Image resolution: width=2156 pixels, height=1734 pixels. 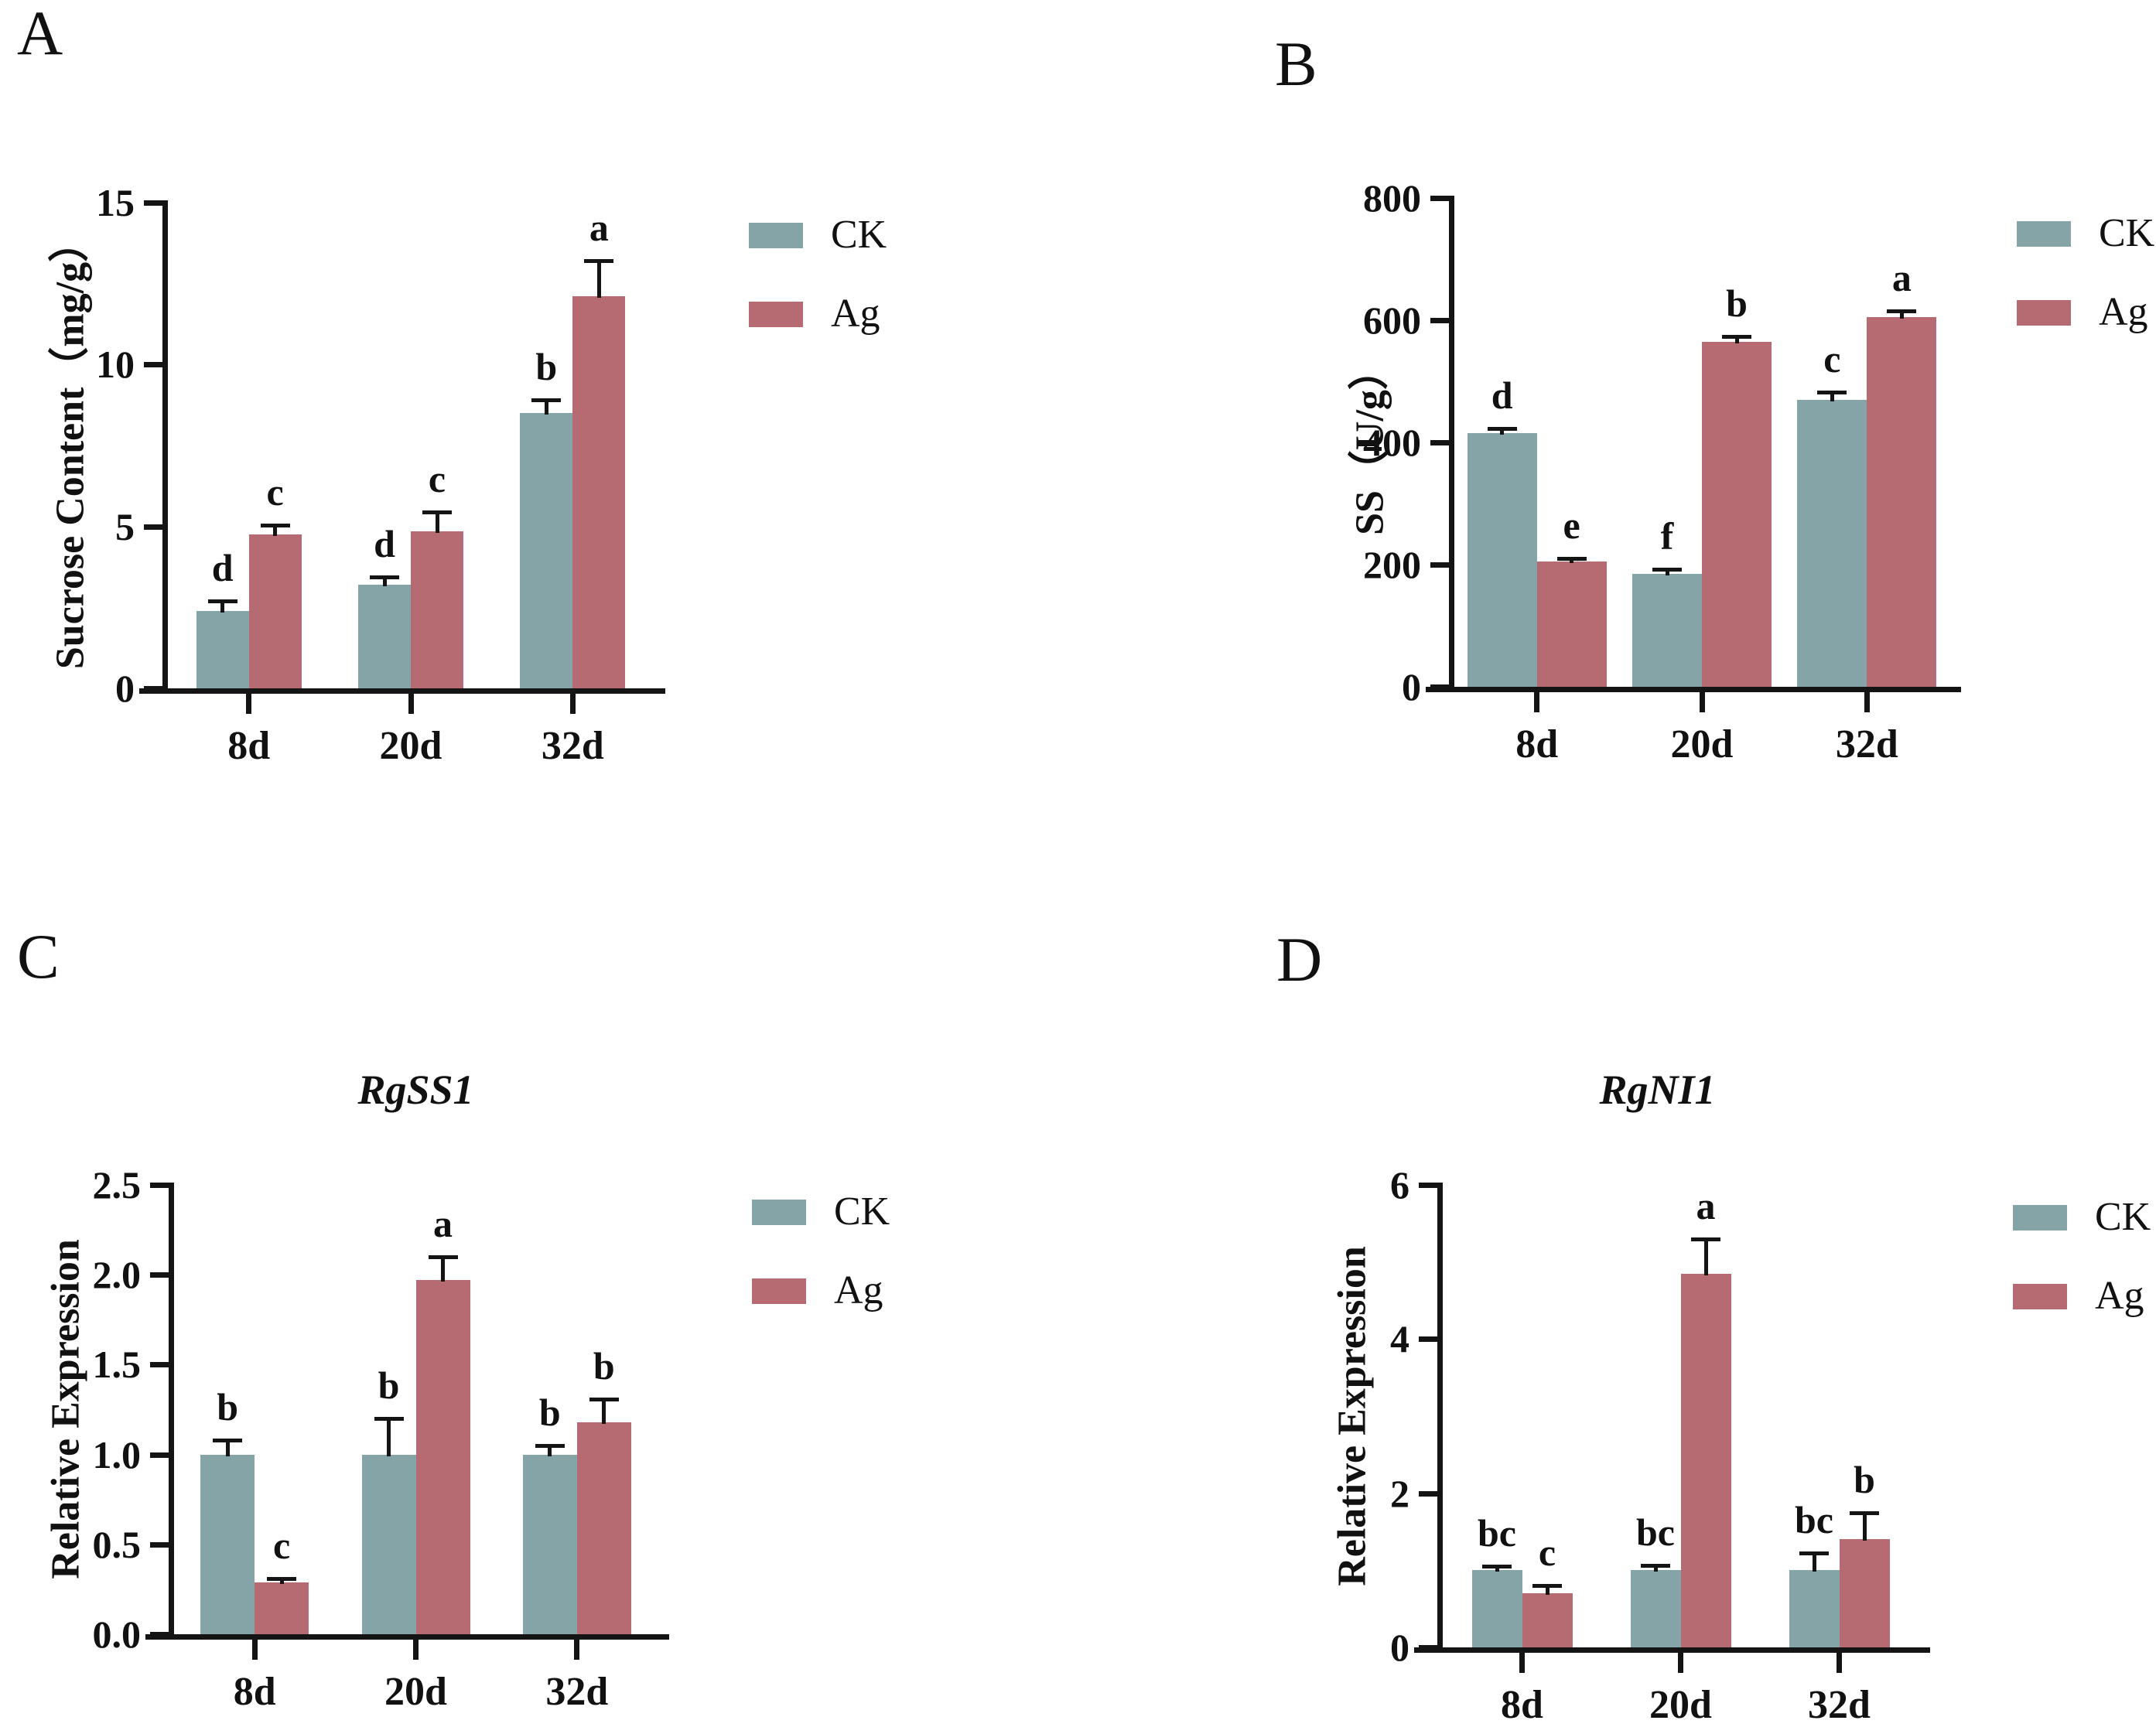 I want to click on significance-letter: e, so click(x=1571, y=525).